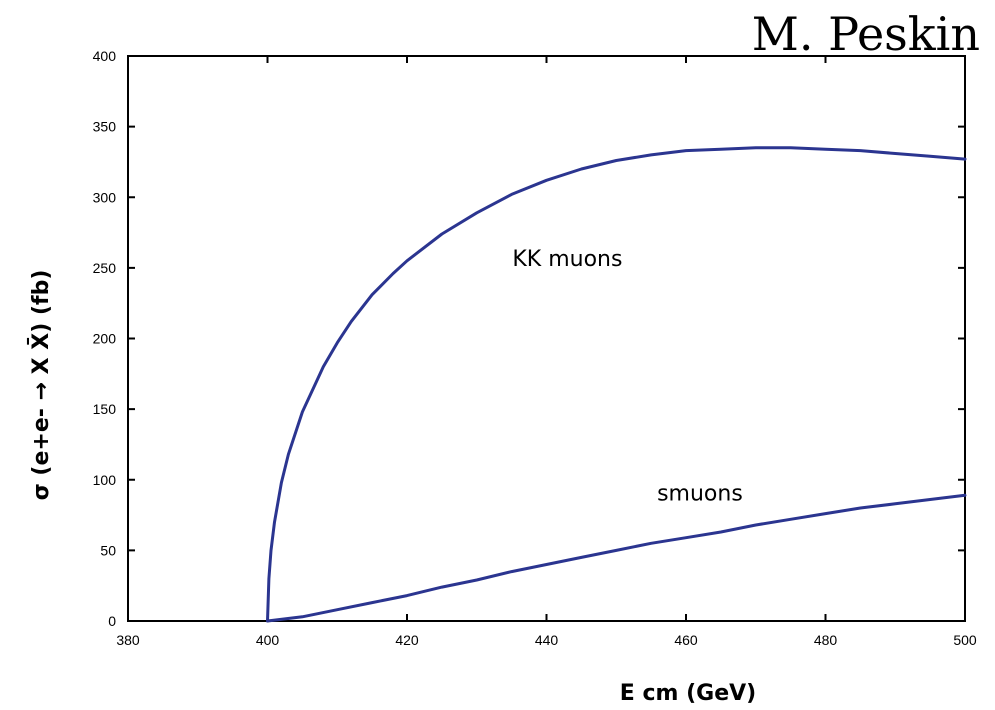  Describe the element at coordinates (686, 640) in the screenshot. I see `x-tick-label-4: 460` at that location.